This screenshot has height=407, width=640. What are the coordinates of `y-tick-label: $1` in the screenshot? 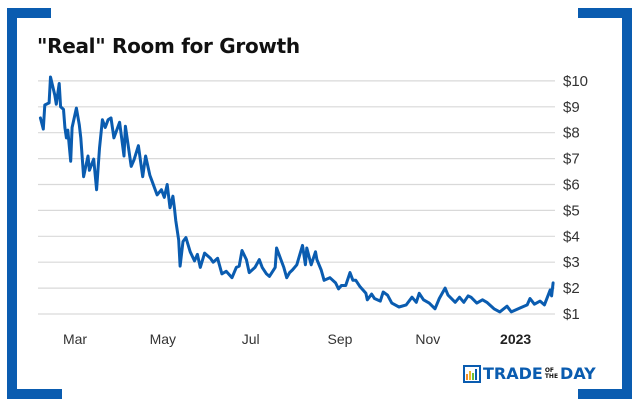 It's located at (571, 314).